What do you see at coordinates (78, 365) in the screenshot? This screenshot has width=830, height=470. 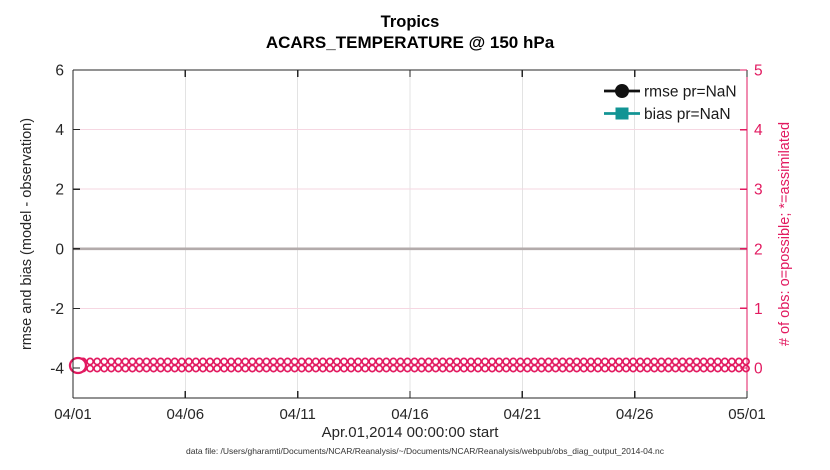 I see `obs-count-first-bin-marker` at bounding box center [78, 365].